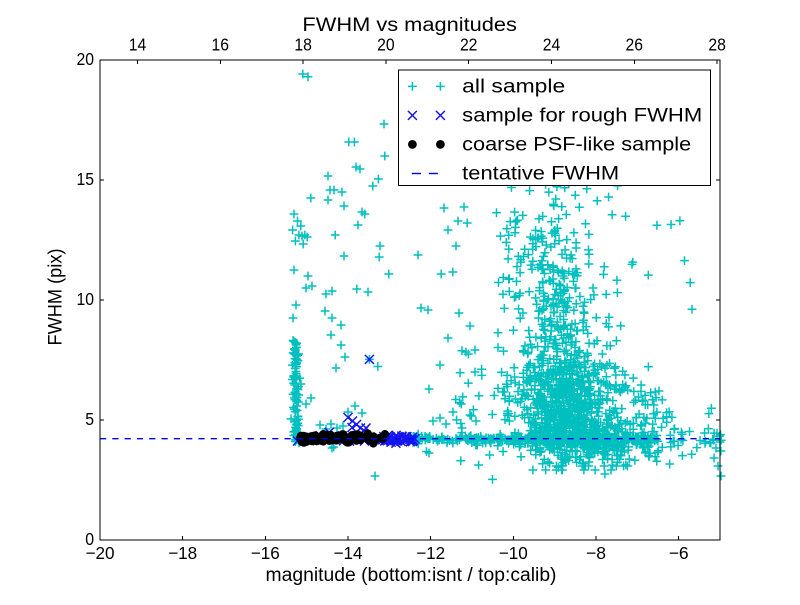  I want to click on svg-text: FWHM (pix), so click(56, 297).